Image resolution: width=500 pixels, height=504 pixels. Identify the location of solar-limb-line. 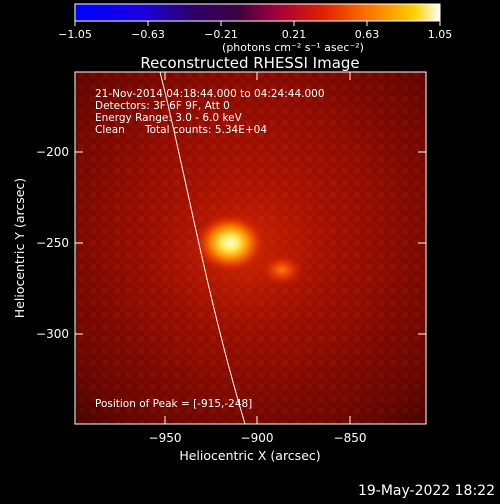
(202, 248).